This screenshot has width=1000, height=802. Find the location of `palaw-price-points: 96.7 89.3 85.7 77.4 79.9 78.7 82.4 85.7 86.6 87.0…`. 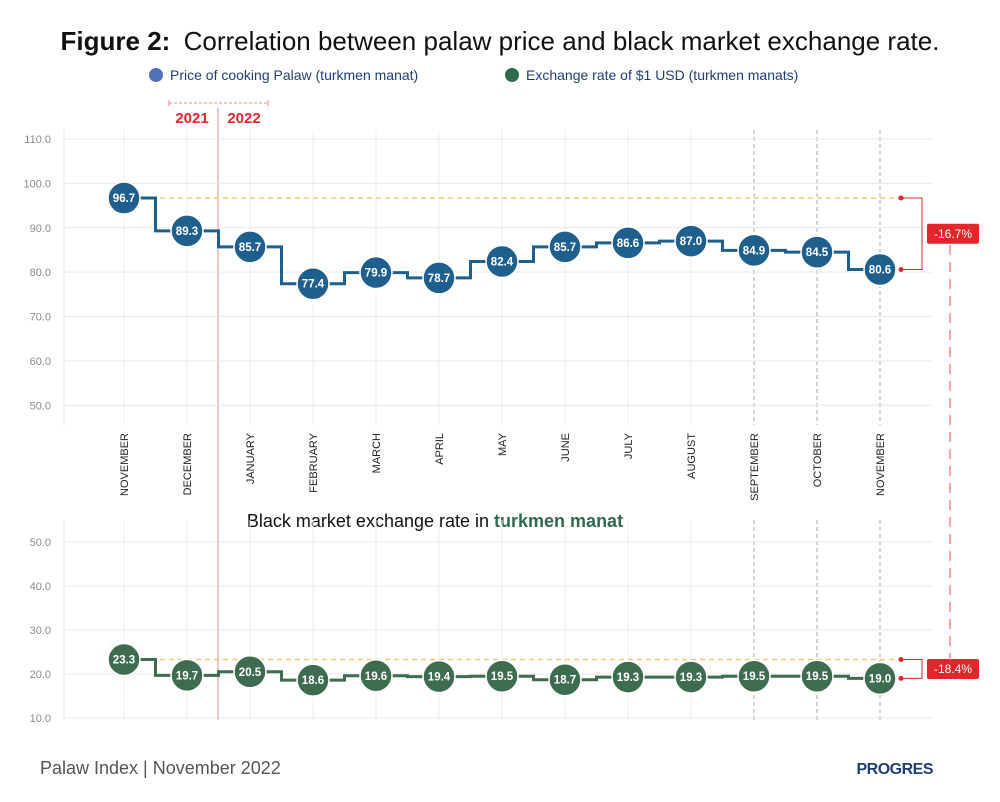

palaw-price-points: 96.7 89.3 85.7 77.4 79.9 78.7 82.4 85.7 86.6 87.0… is located at coordinates (502, 241).